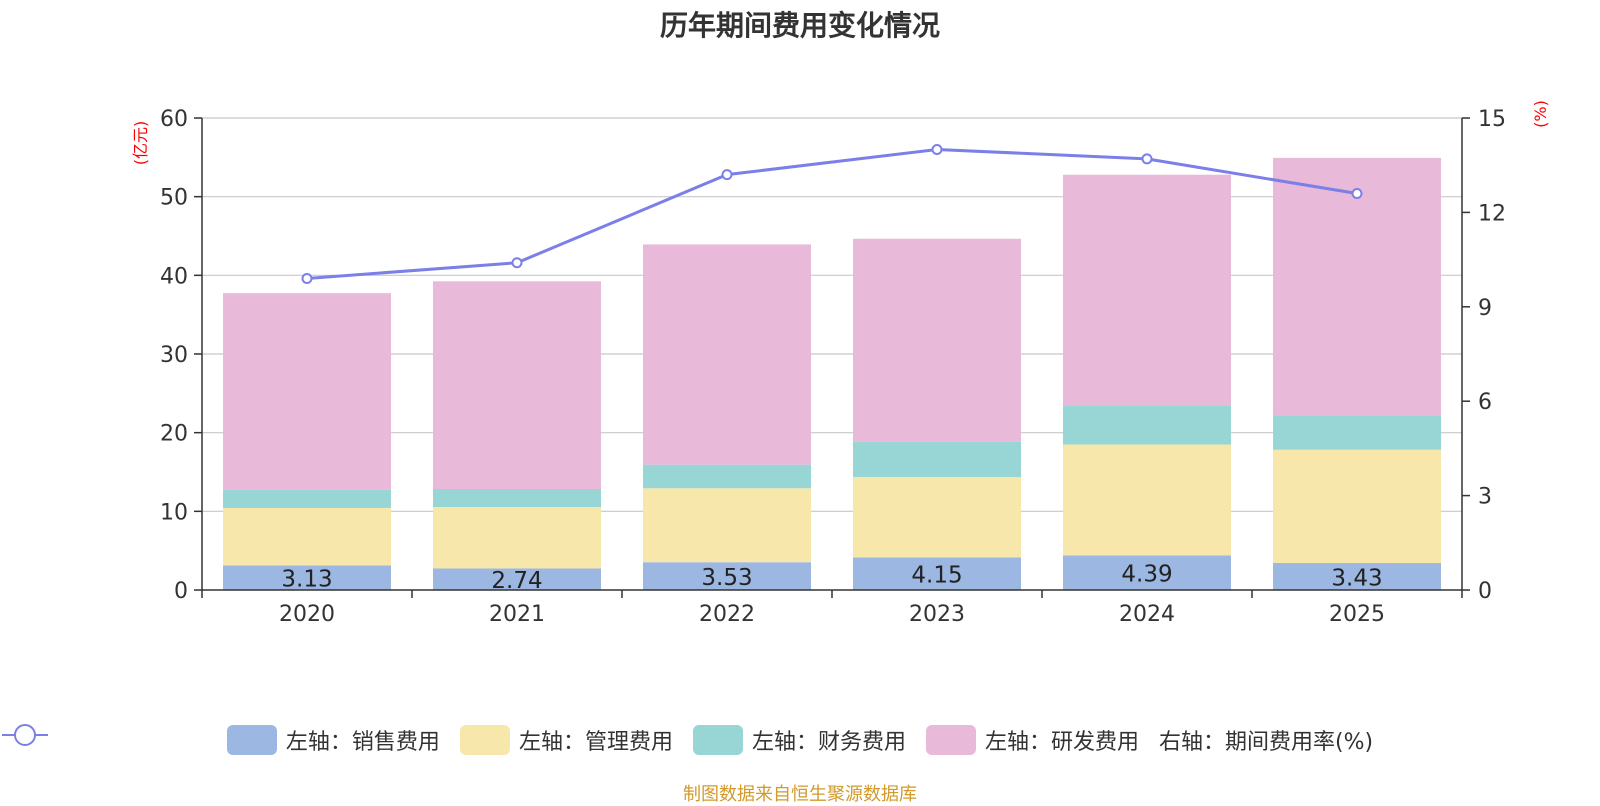 This screenshot has width=1600, height=806. I want to click on bar-data-label: 3.53, so click(726, 578).